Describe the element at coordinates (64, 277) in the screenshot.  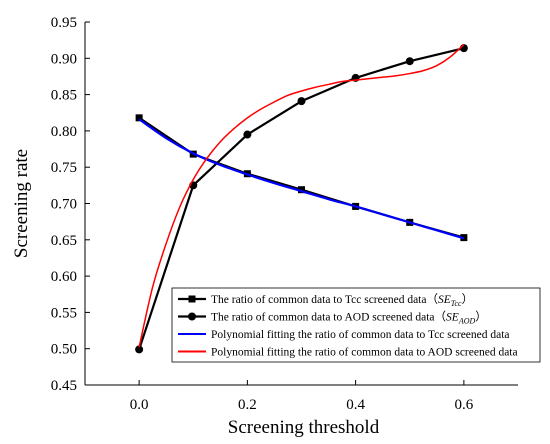
I see `y-tick-label: 0.60` at that location.